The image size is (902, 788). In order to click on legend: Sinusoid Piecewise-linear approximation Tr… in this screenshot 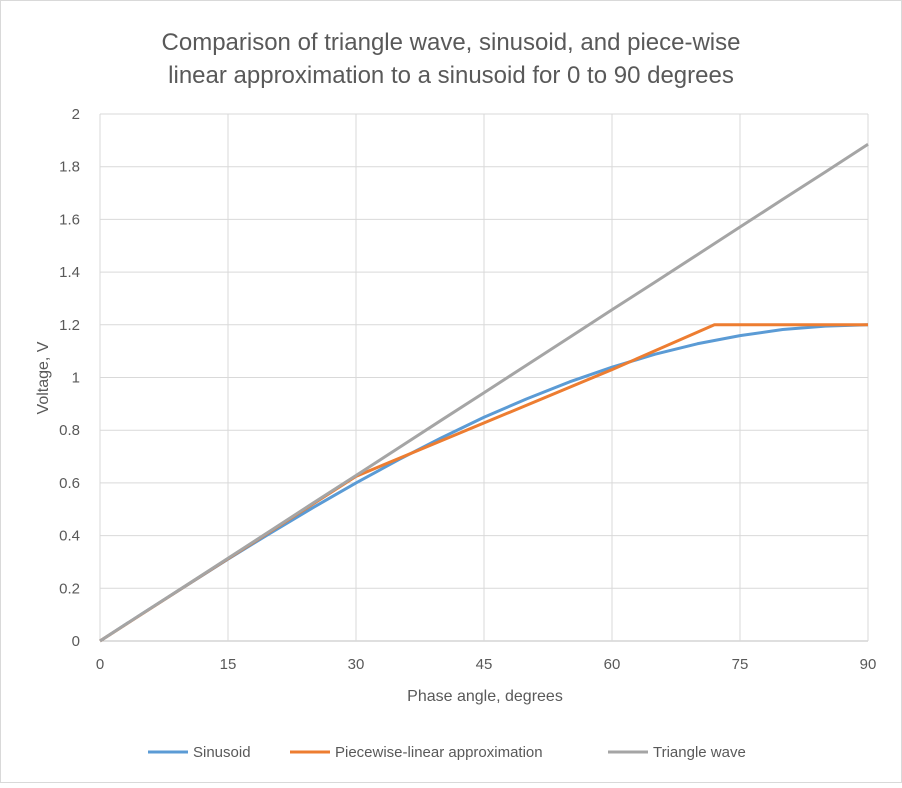, I will do `click(447, 752)`.